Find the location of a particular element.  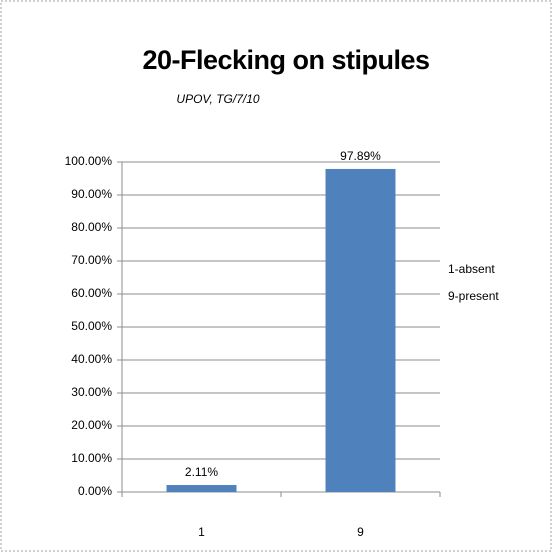

annotation: 1-absent is located at coordinates (471, 269).